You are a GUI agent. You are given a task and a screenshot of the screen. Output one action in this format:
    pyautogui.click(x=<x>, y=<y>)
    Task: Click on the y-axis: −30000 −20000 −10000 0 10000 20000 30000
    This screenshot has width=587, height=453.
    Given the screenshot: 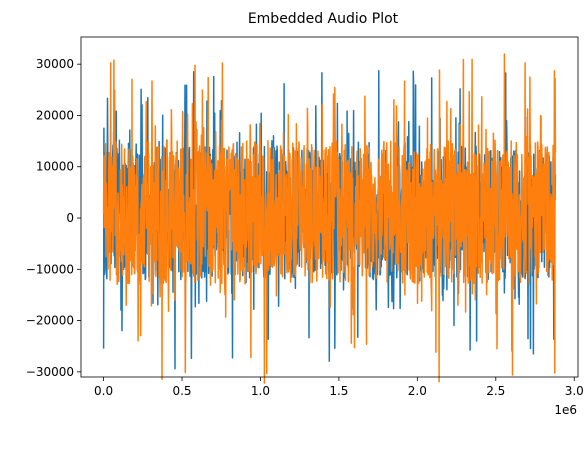 What is the action you would take?
    pyautogui.click(x=53, y=218)
    